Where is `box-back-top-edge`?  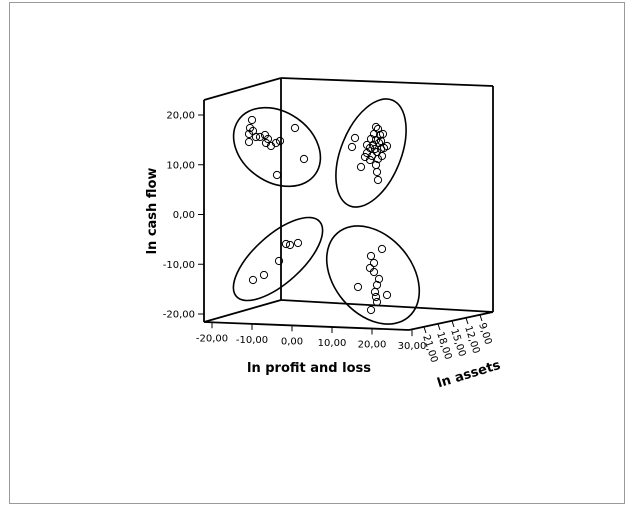
box-back-top-edge is located at coordinates (387, 82).